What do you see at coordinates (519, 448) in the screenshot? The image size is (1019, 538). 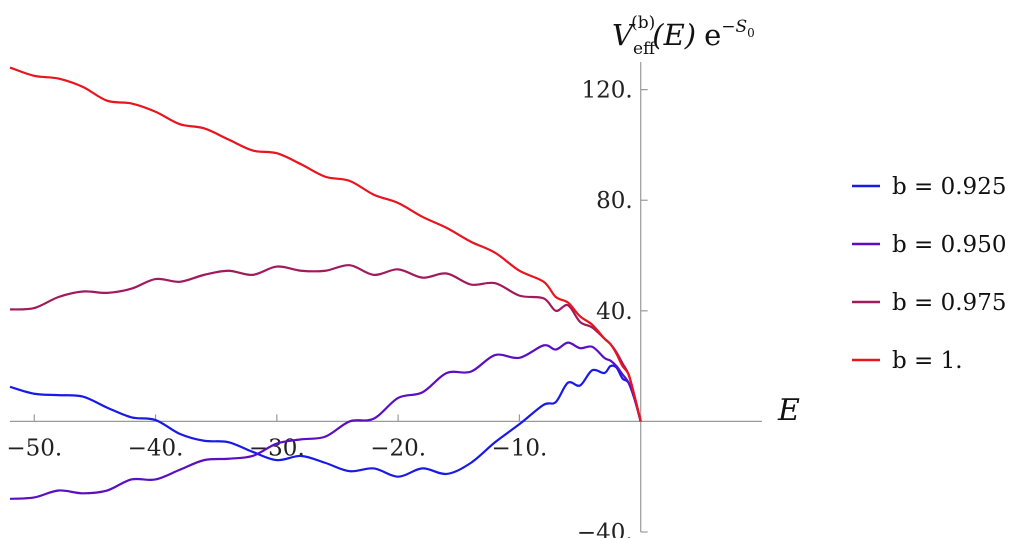 I see `x-tick-label: −10.` at bounding box center [519, 448].